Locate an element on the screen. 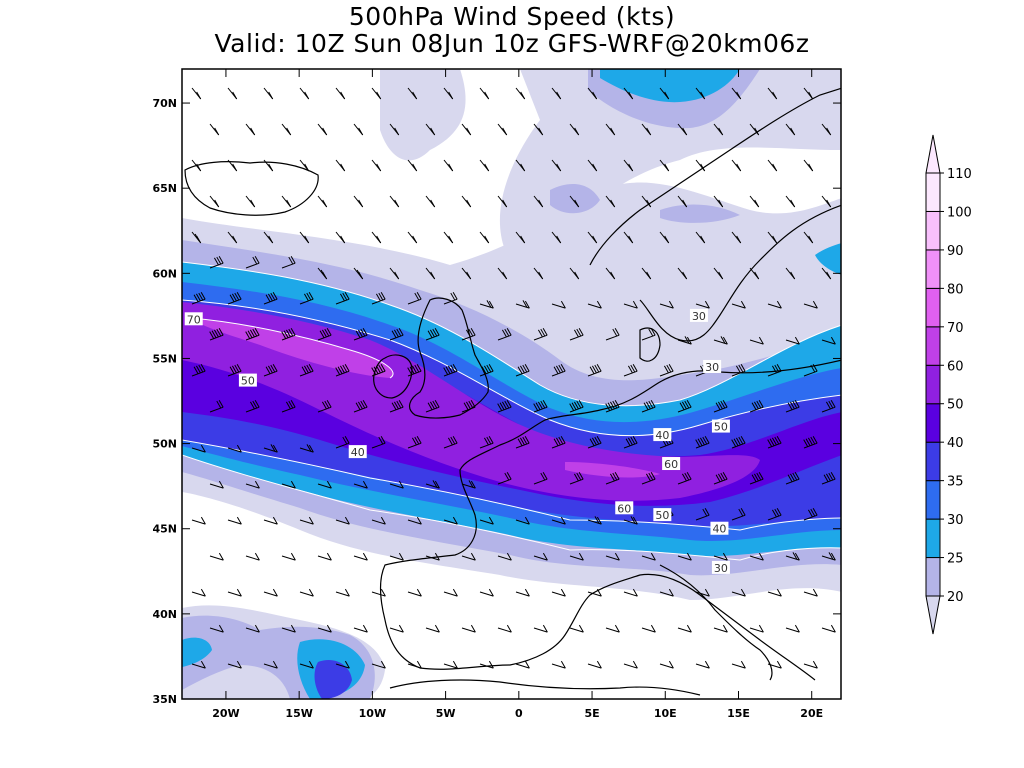 The image size is (1024, 768). contour-label-bg is located at coordinates (720, 567).